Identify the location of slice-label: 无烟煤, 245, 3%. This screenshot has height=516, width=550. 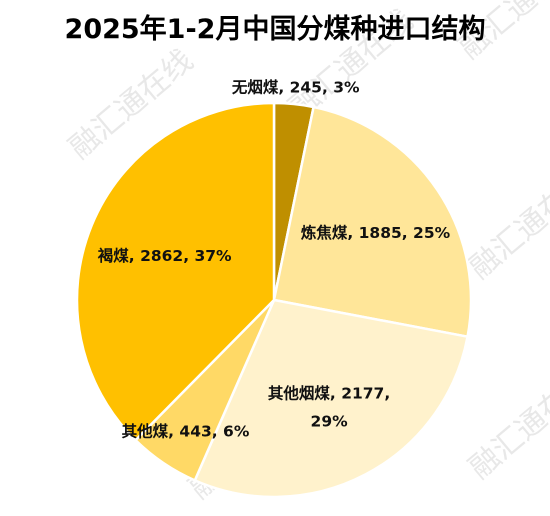
(295, 86).